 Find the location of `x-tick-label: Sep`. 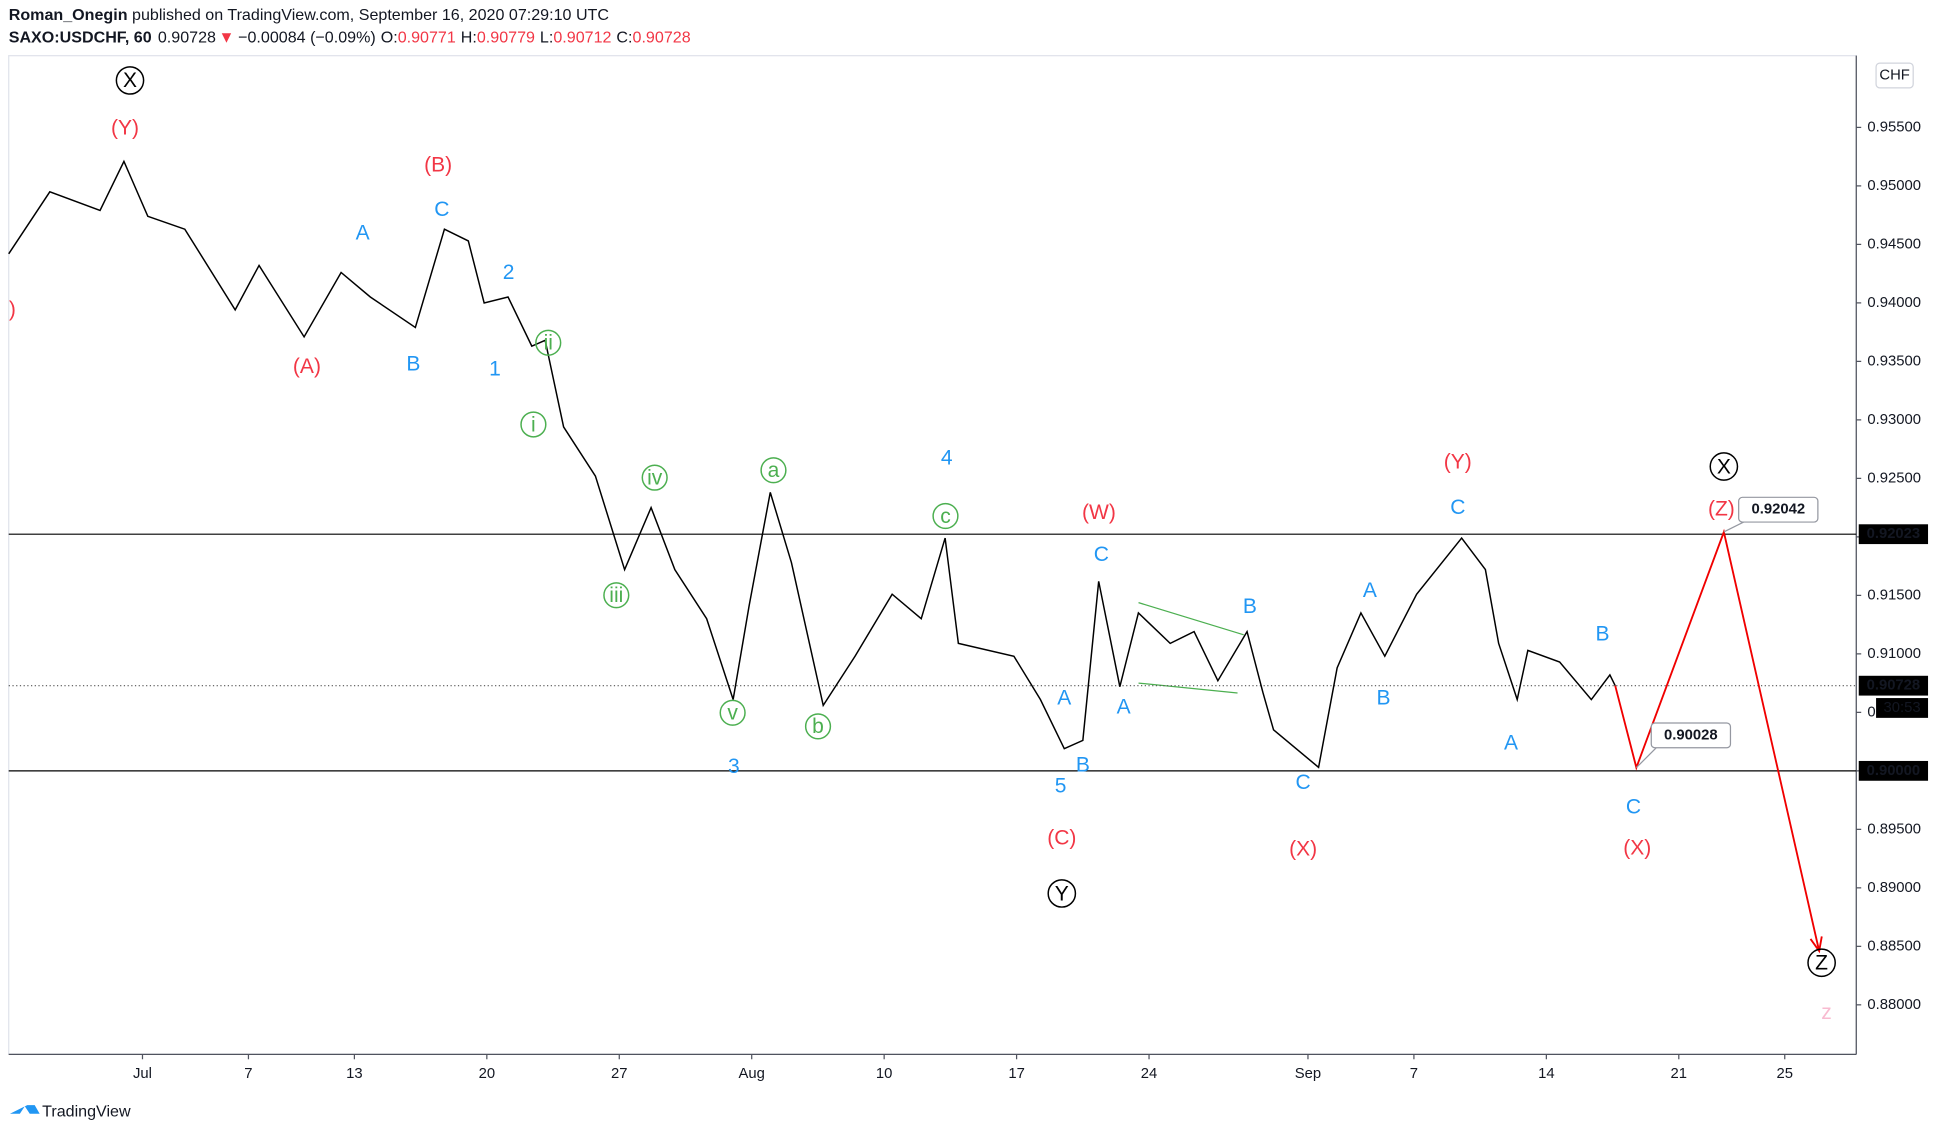

x-tick-label: Sep is located at coordinates (1308, 1074).